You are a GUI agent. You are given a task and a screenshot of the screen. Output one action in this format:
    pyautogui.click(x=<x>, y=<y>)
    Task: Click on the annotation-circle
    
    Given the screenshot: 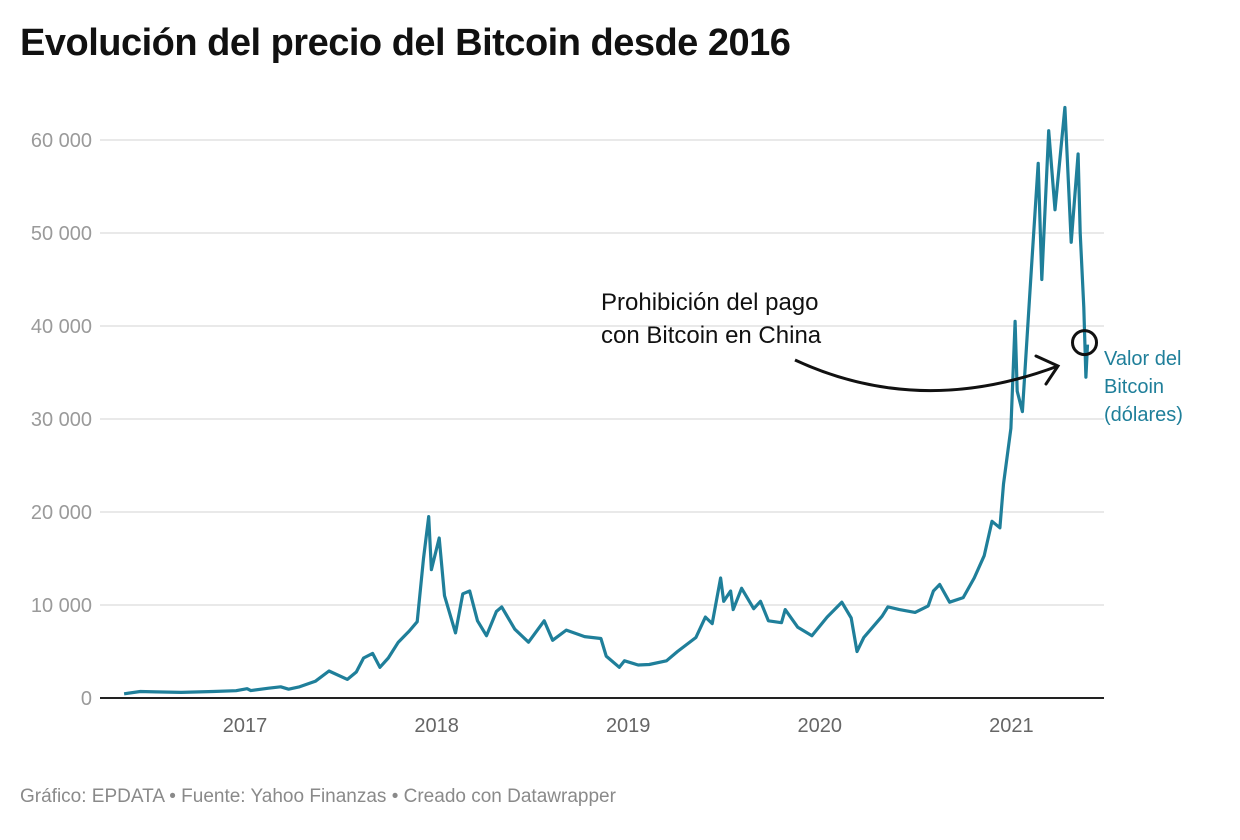 What is the action you would take?
    pyautogui.click(x=1085, y=343)
    